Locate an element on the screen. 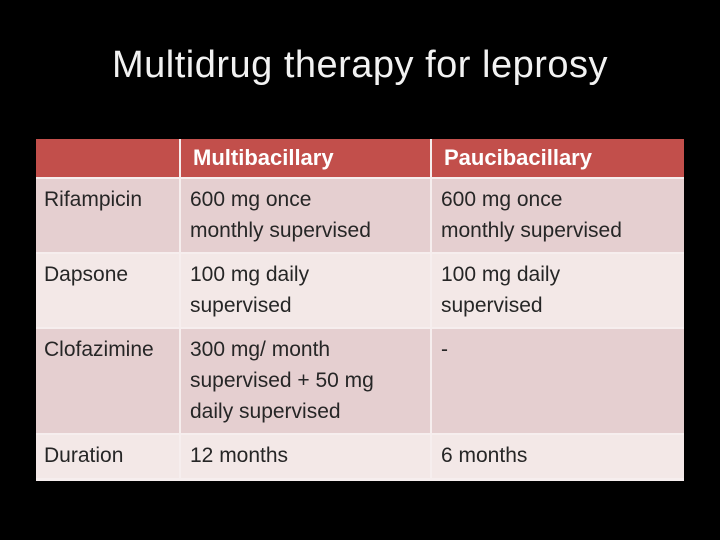  header-cell-multibacillary: Multibacillary is located at coordinates (305, 158).